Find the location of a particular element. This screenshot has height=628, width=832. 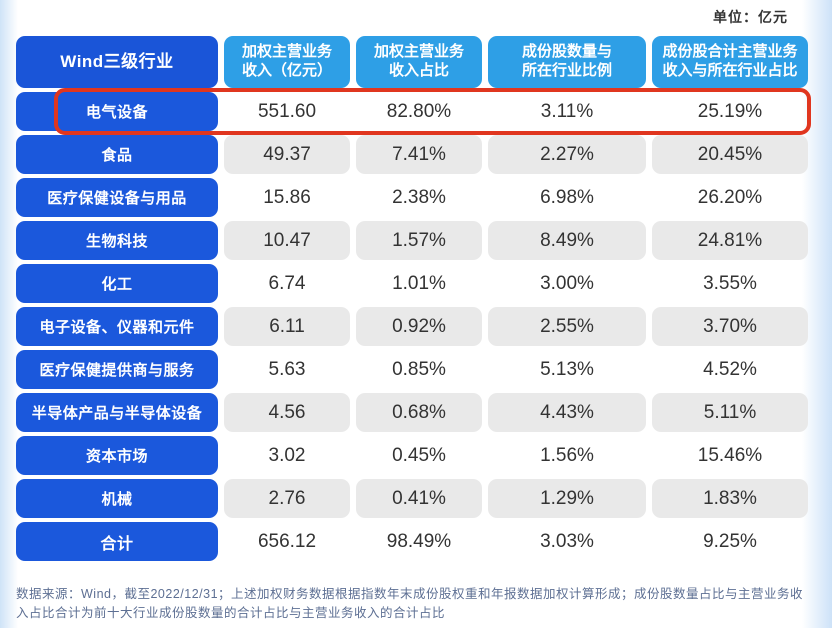

value-cell: 2.55% is located at coordinates (567, 326).